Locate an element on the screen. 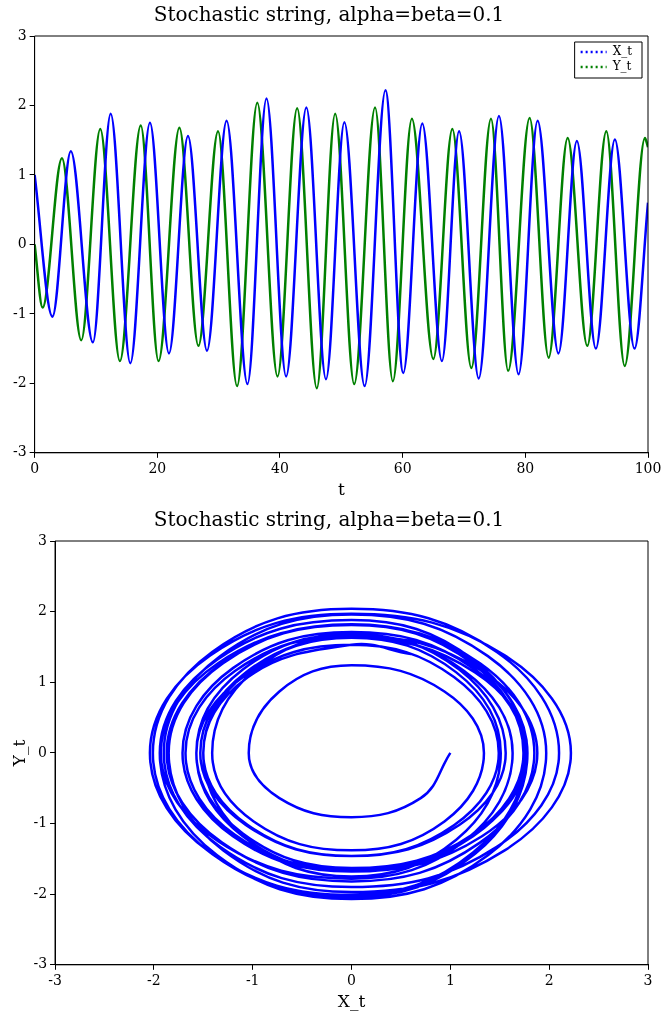  x-axis-title: t is located at coordinates (341, 489).